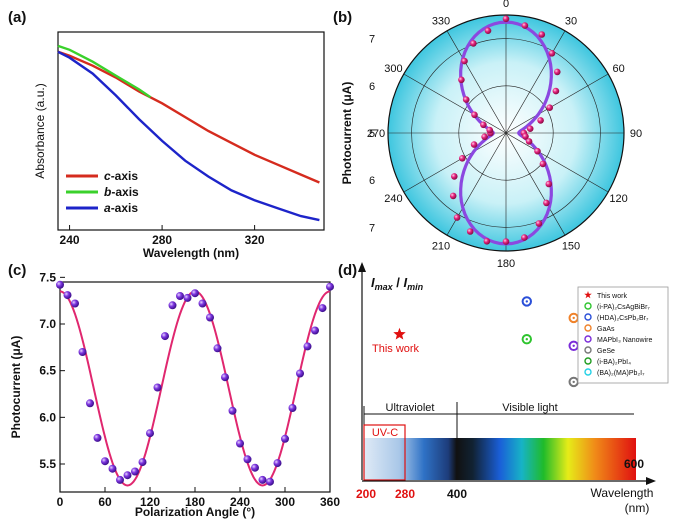 This screenshot has width=682, height=520. I want to click on theta-label-120: 120, so click(618, 199).